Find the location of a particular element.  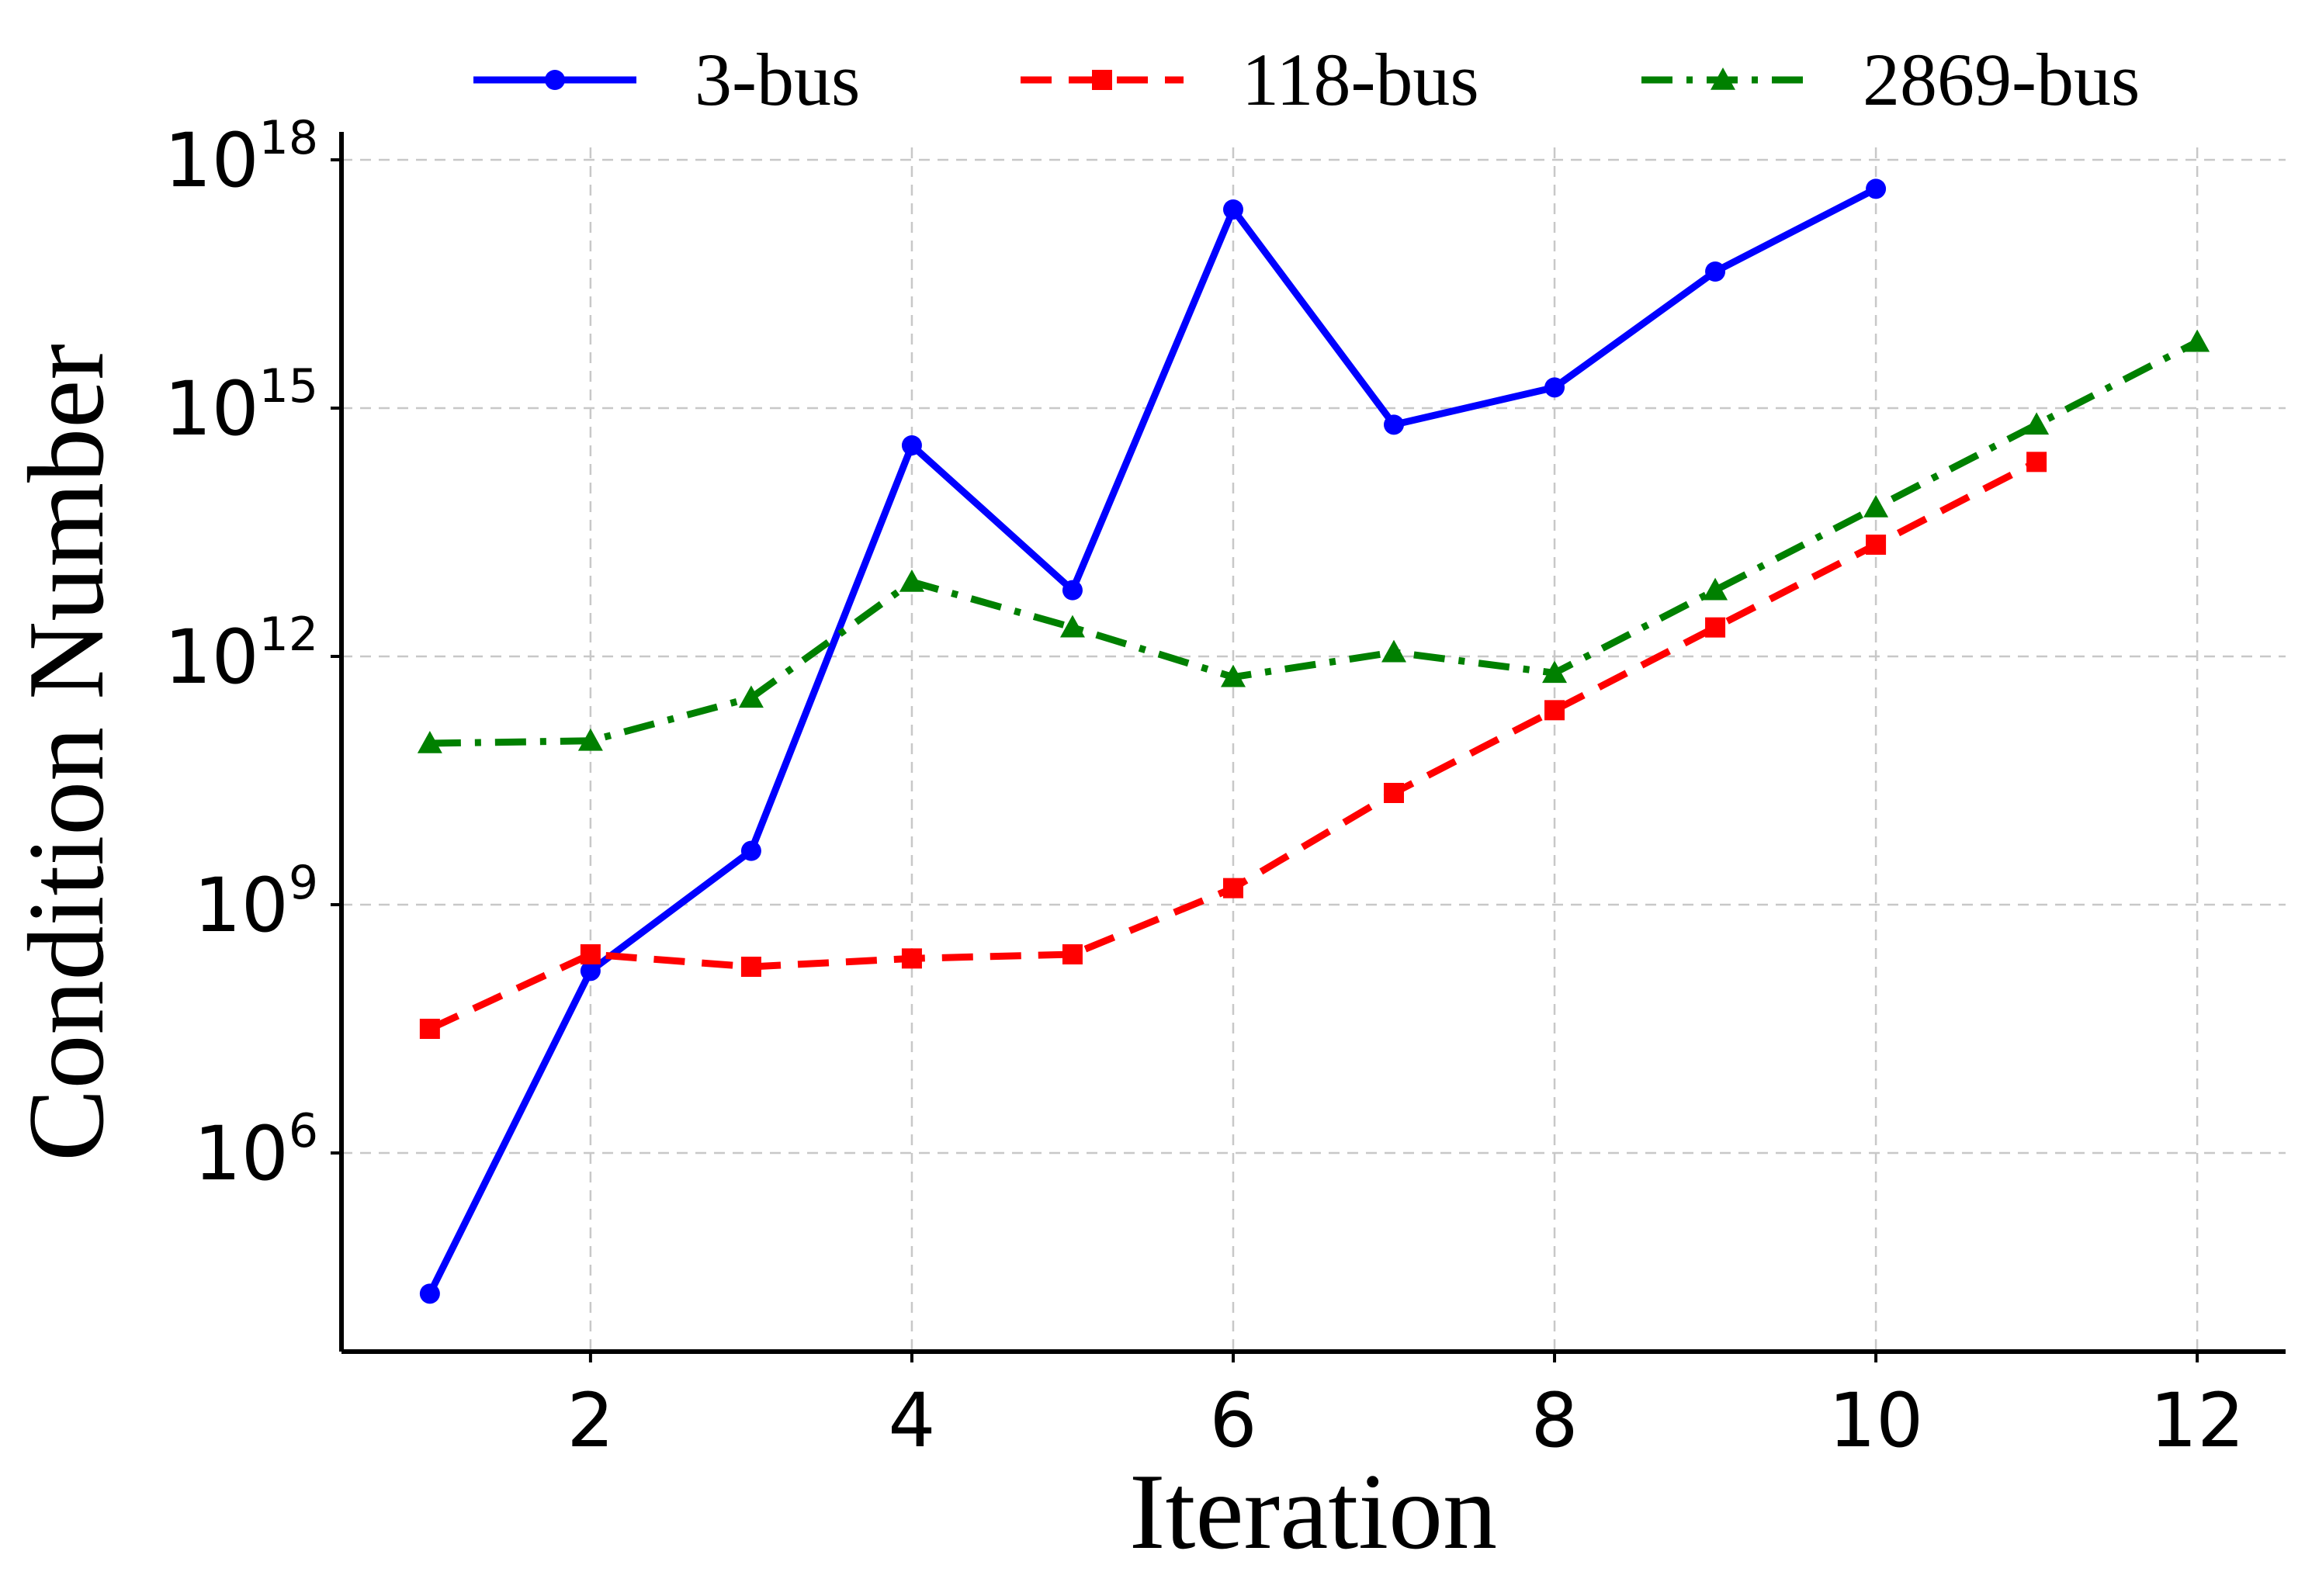

x-axis-title: Iteration is located at coordinates (1313, 1512).